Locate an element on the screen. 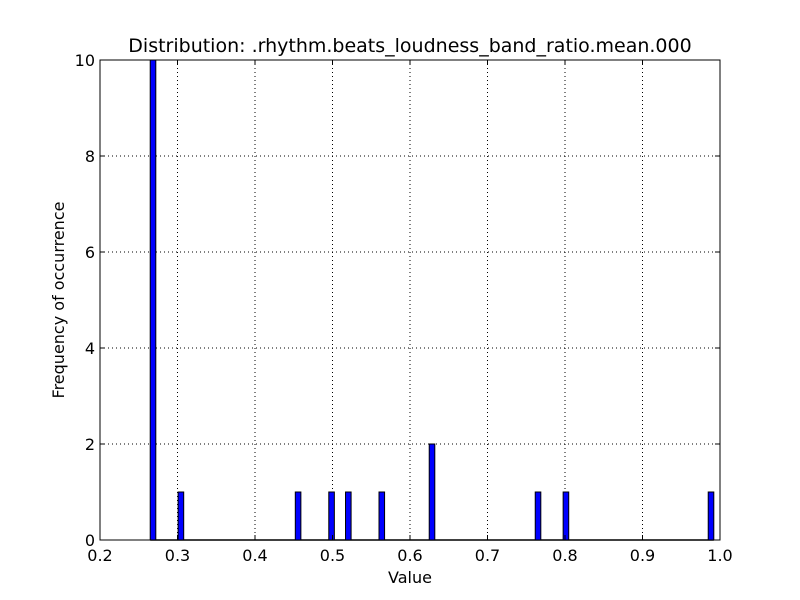  y-tick-label: 0 is located at coordinates (90, 540).